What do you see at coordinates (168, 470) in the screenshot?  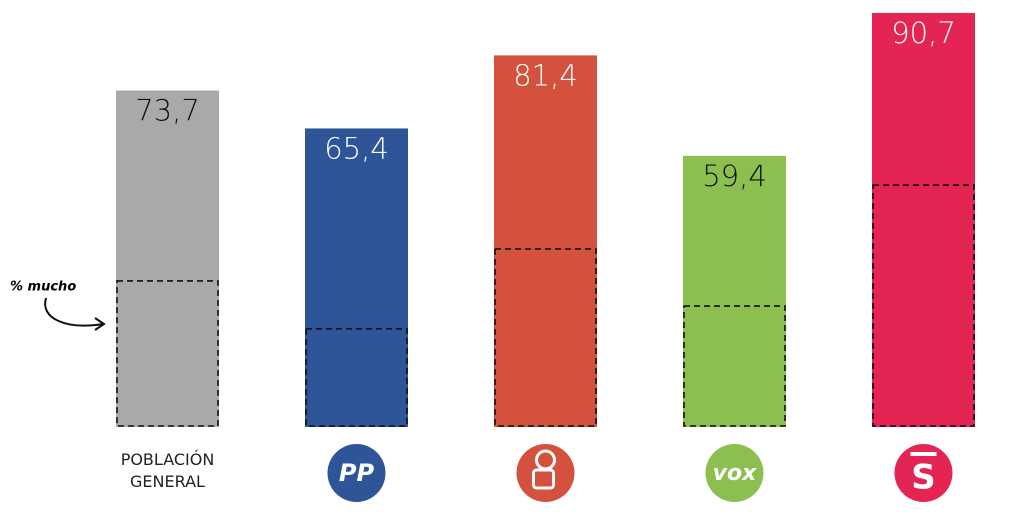 I see `x-tick-label: POBLACIÓN GENERAL` at bounding box center [168, 470].